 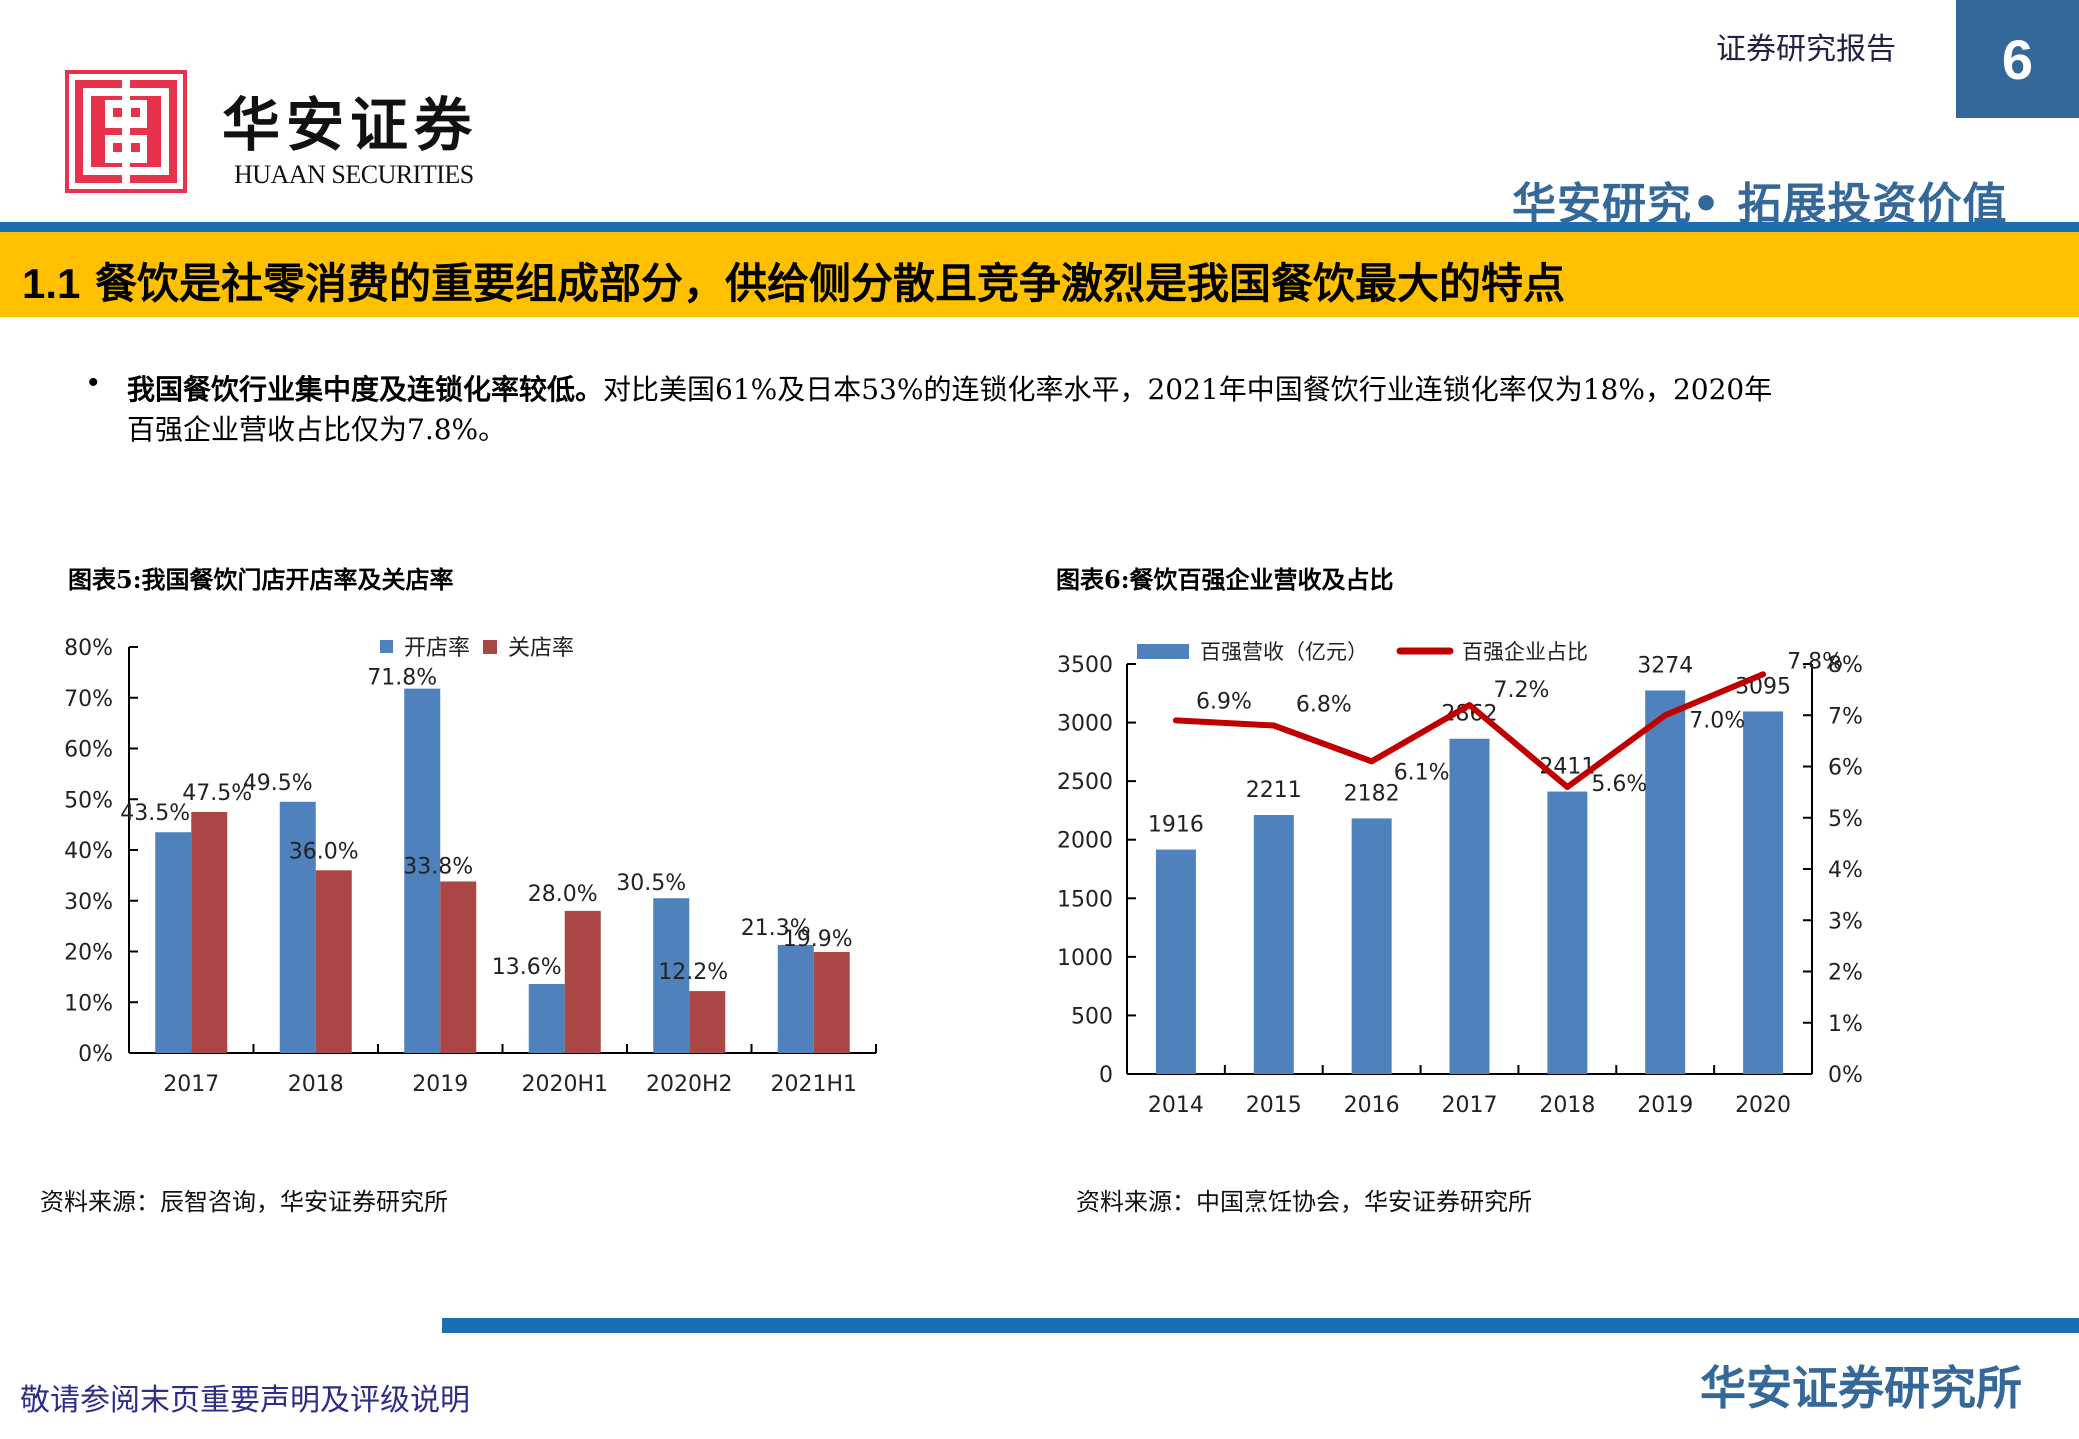 I want to click on data-label: 49.5%, so click(x=278, y=783).